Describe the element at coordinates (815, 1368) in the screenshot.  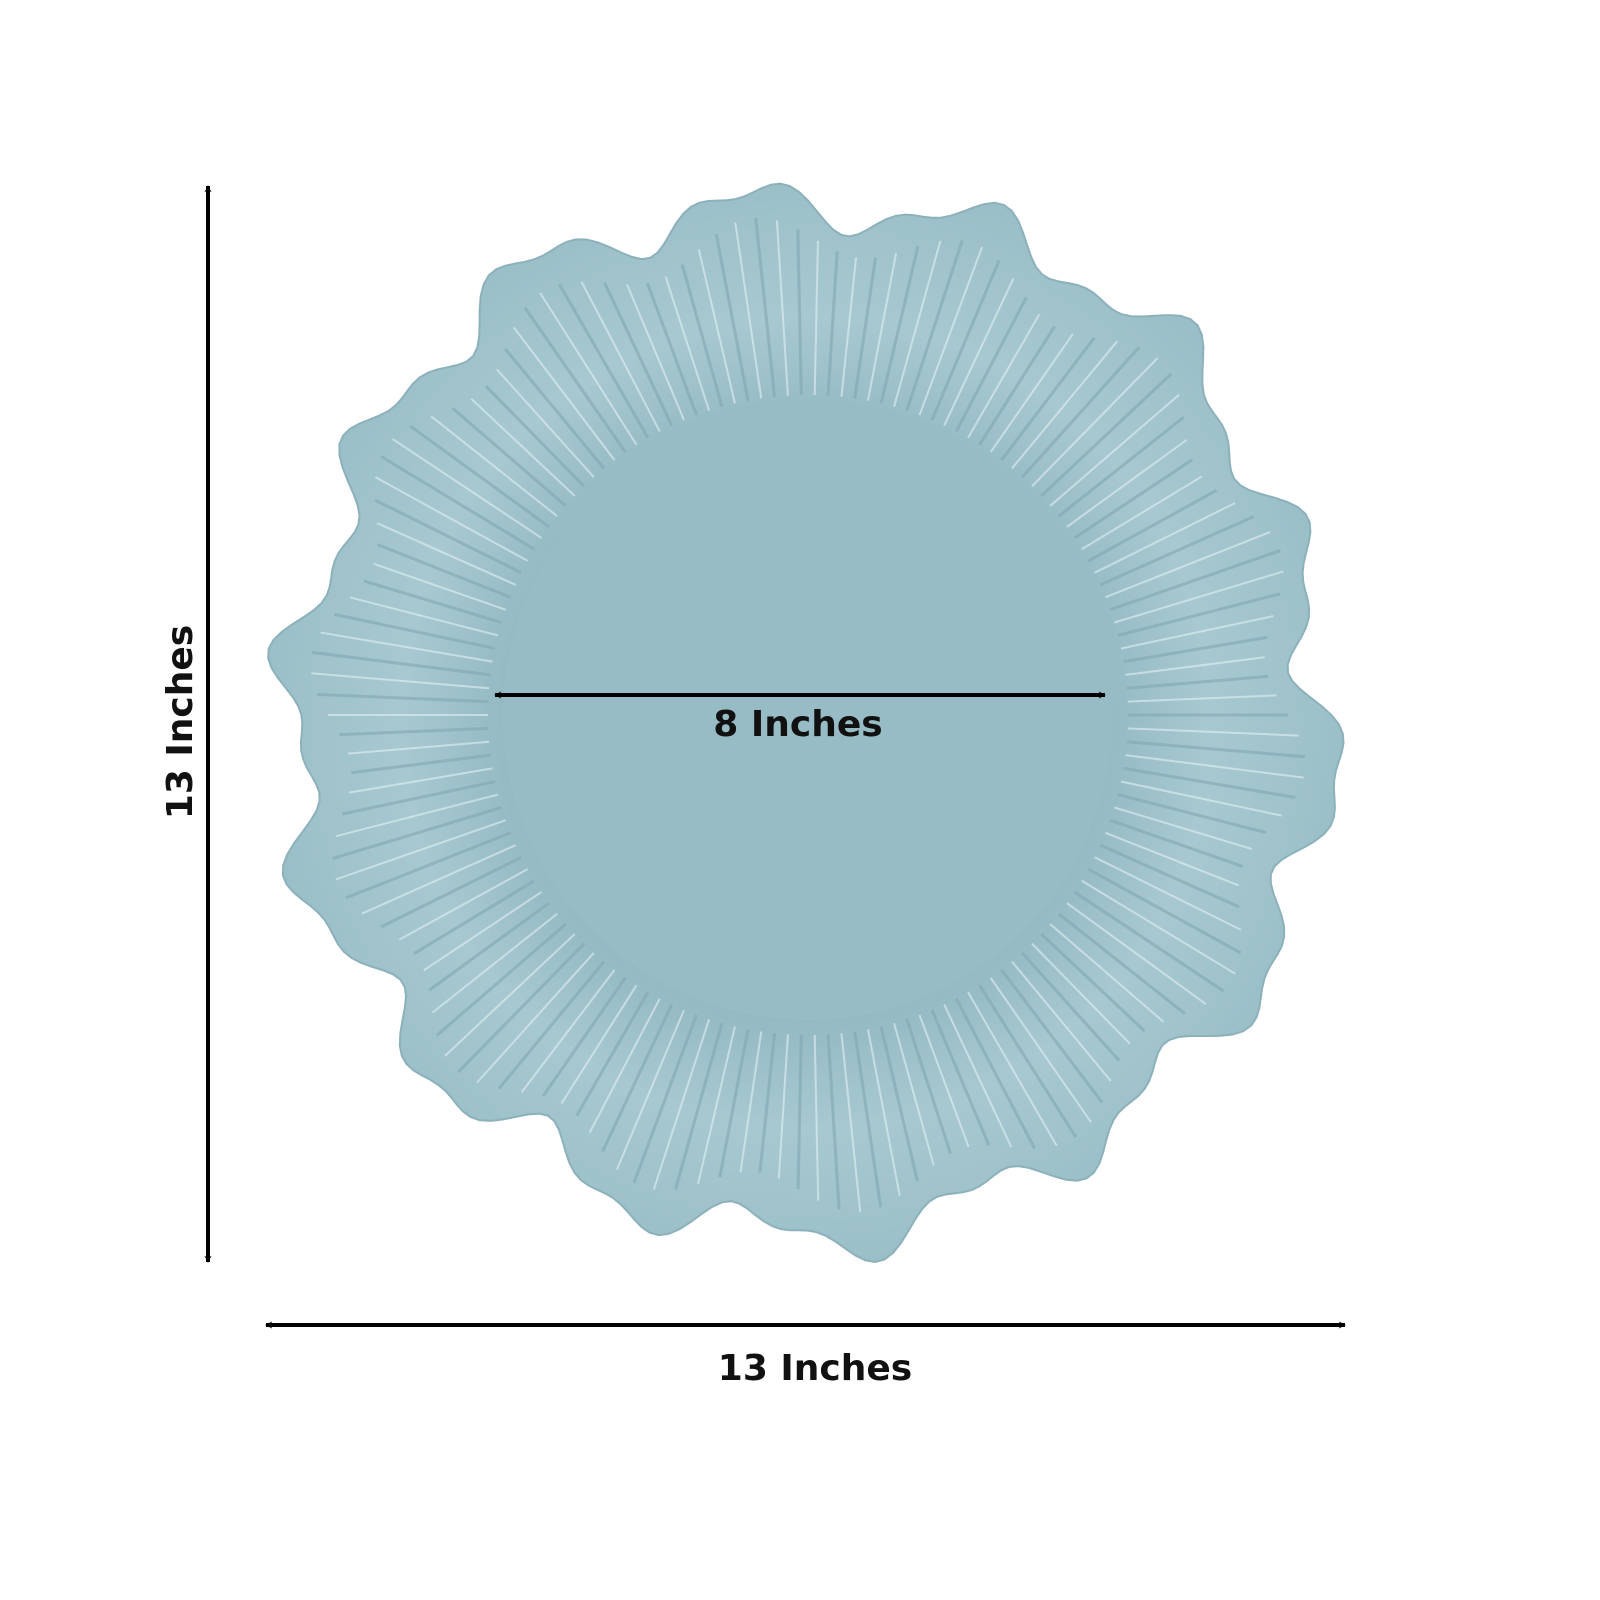
I see `width-label: 13 Inches` at that location.